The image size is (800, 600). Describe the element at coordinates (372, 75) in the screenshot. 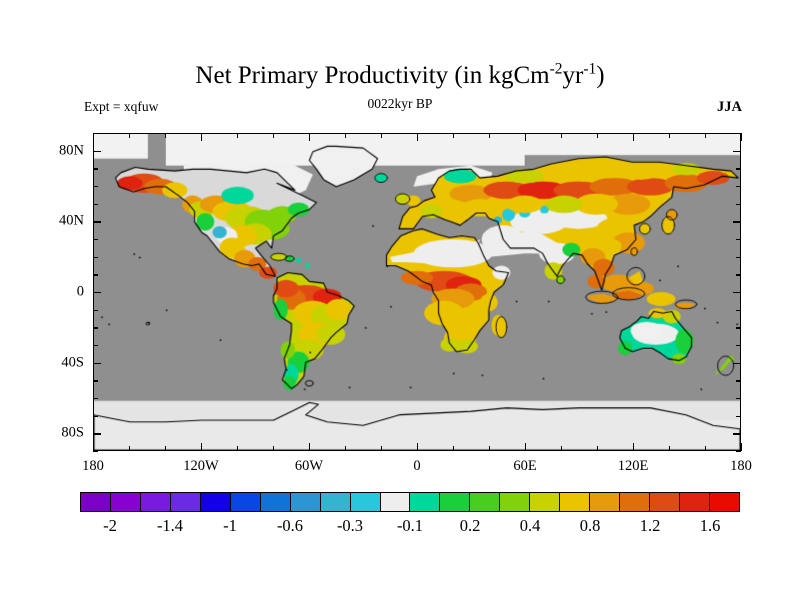

I see `title-text-prefix: Net Primary Productivity (in kgCm` at that location.